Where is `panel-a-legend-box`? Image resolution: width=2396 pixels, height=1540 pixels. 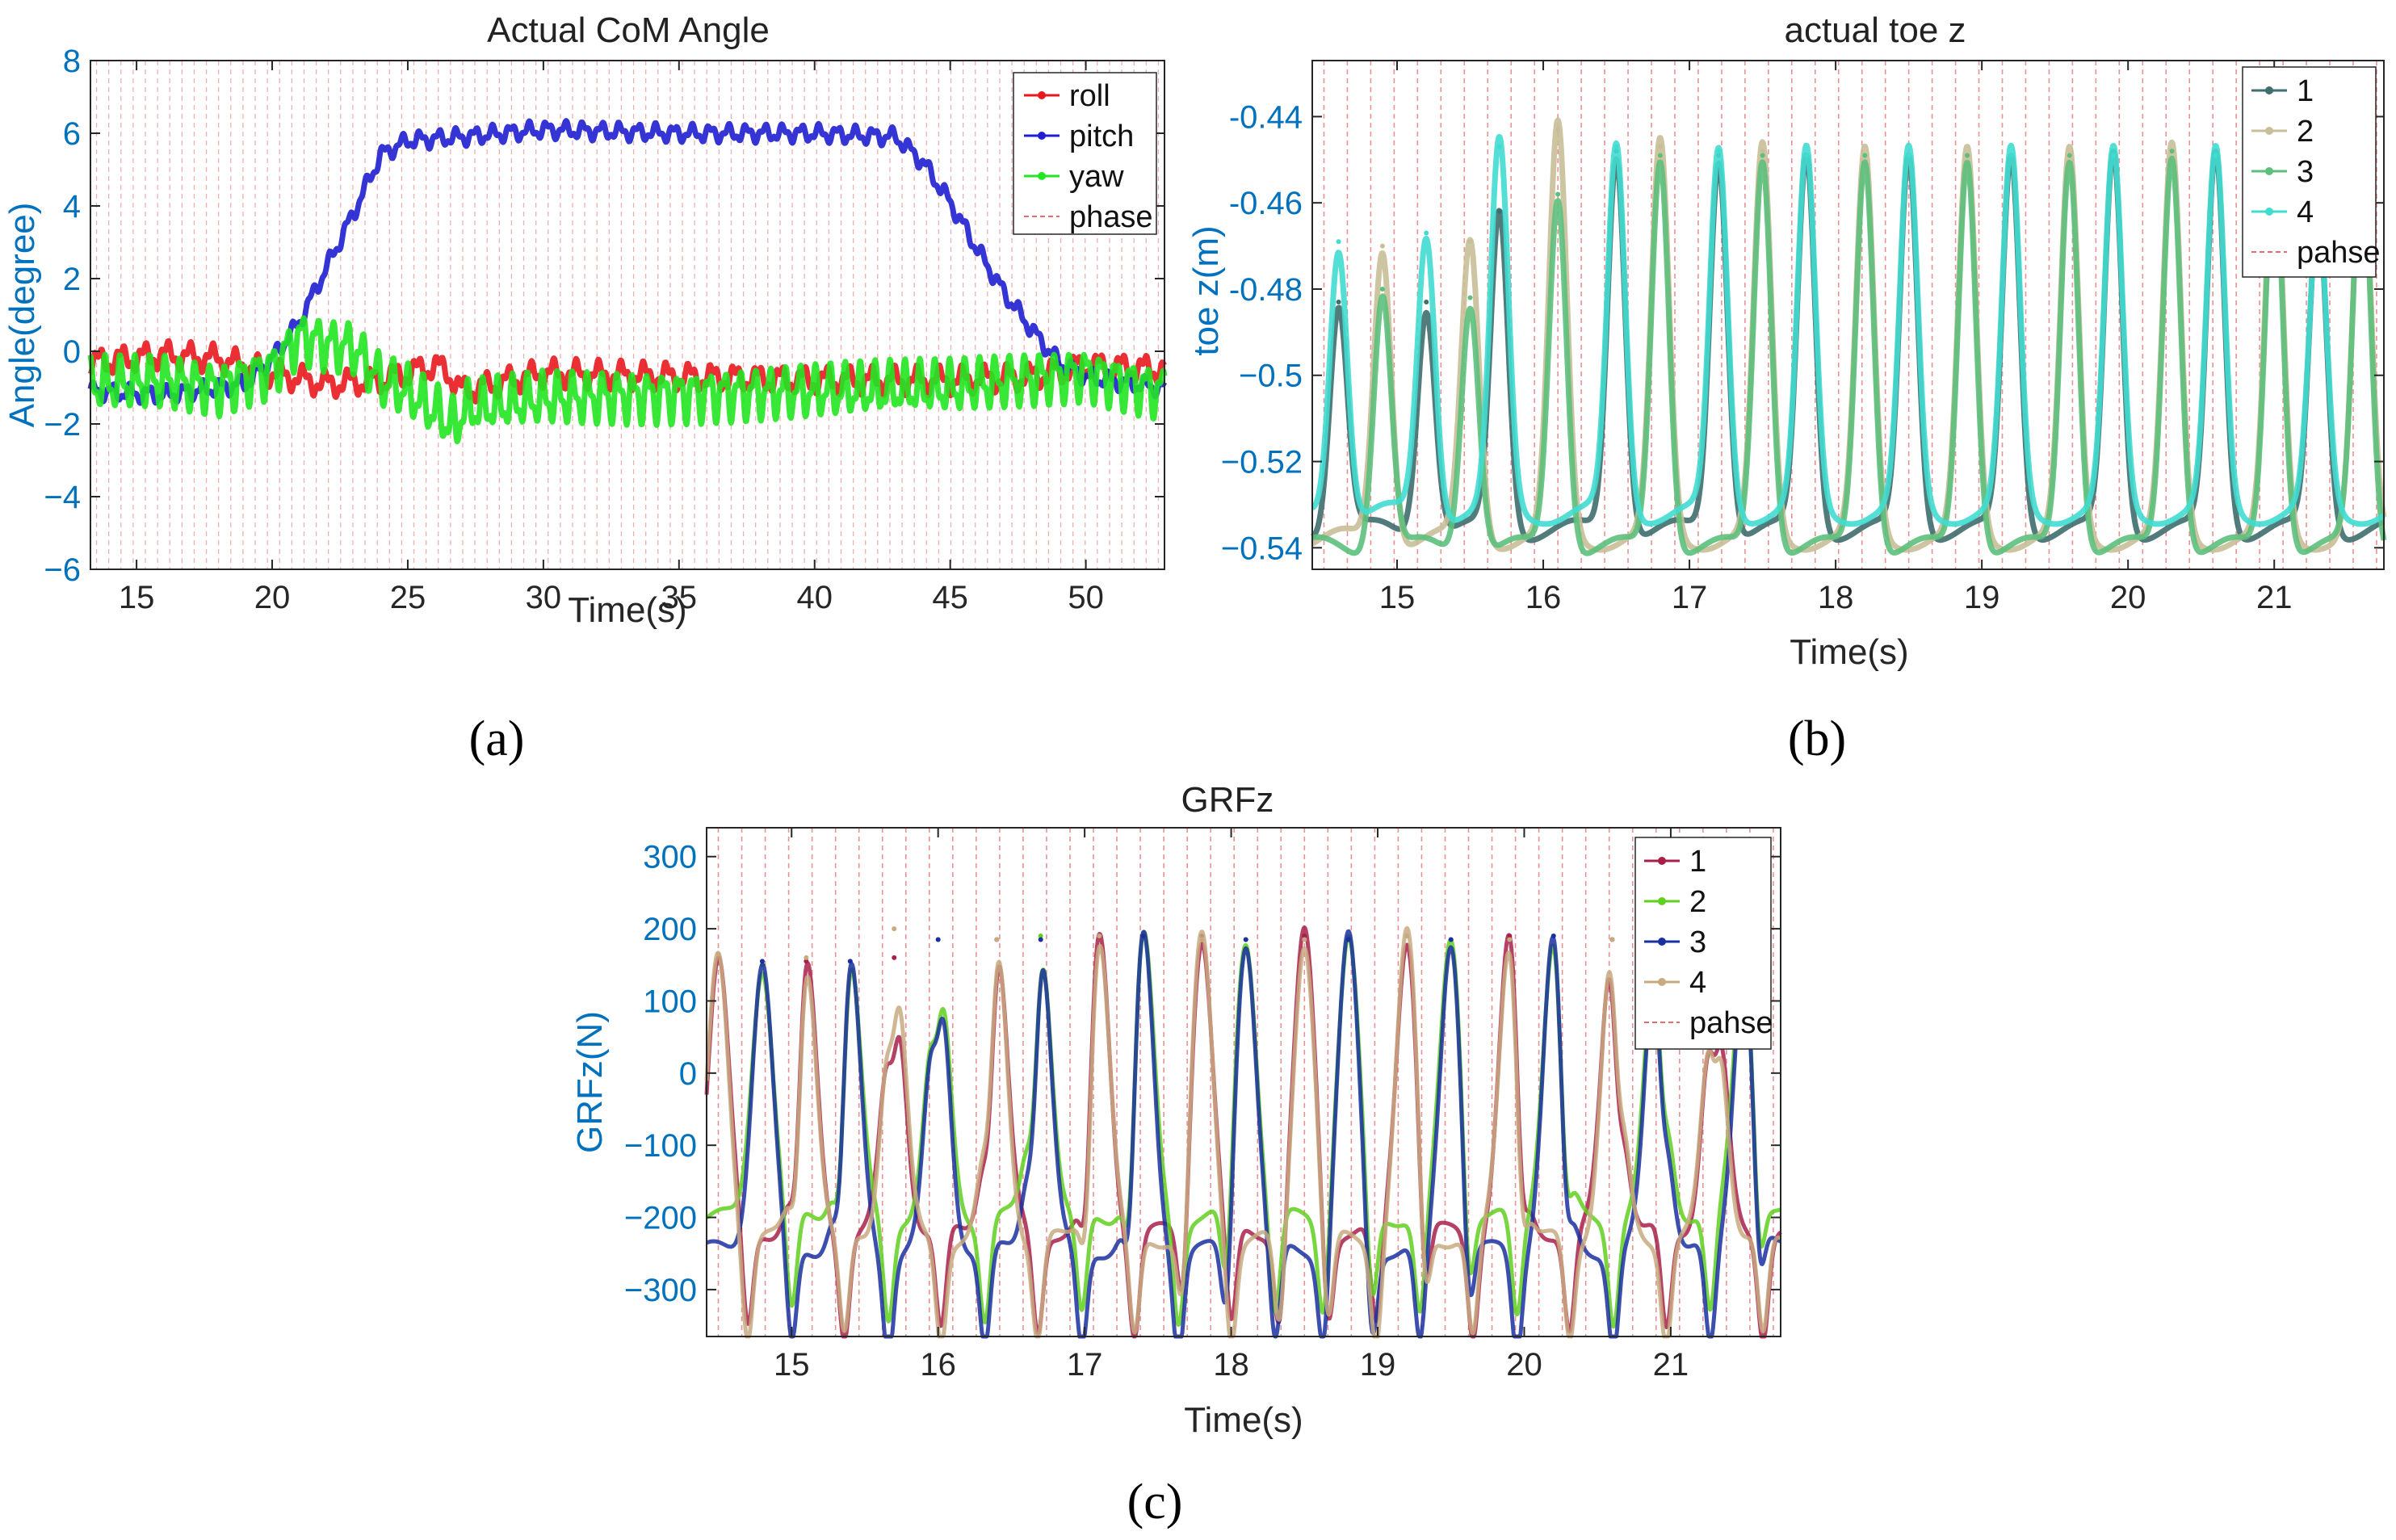
panel-a-legend-box is located at coordinates (1085, 153).